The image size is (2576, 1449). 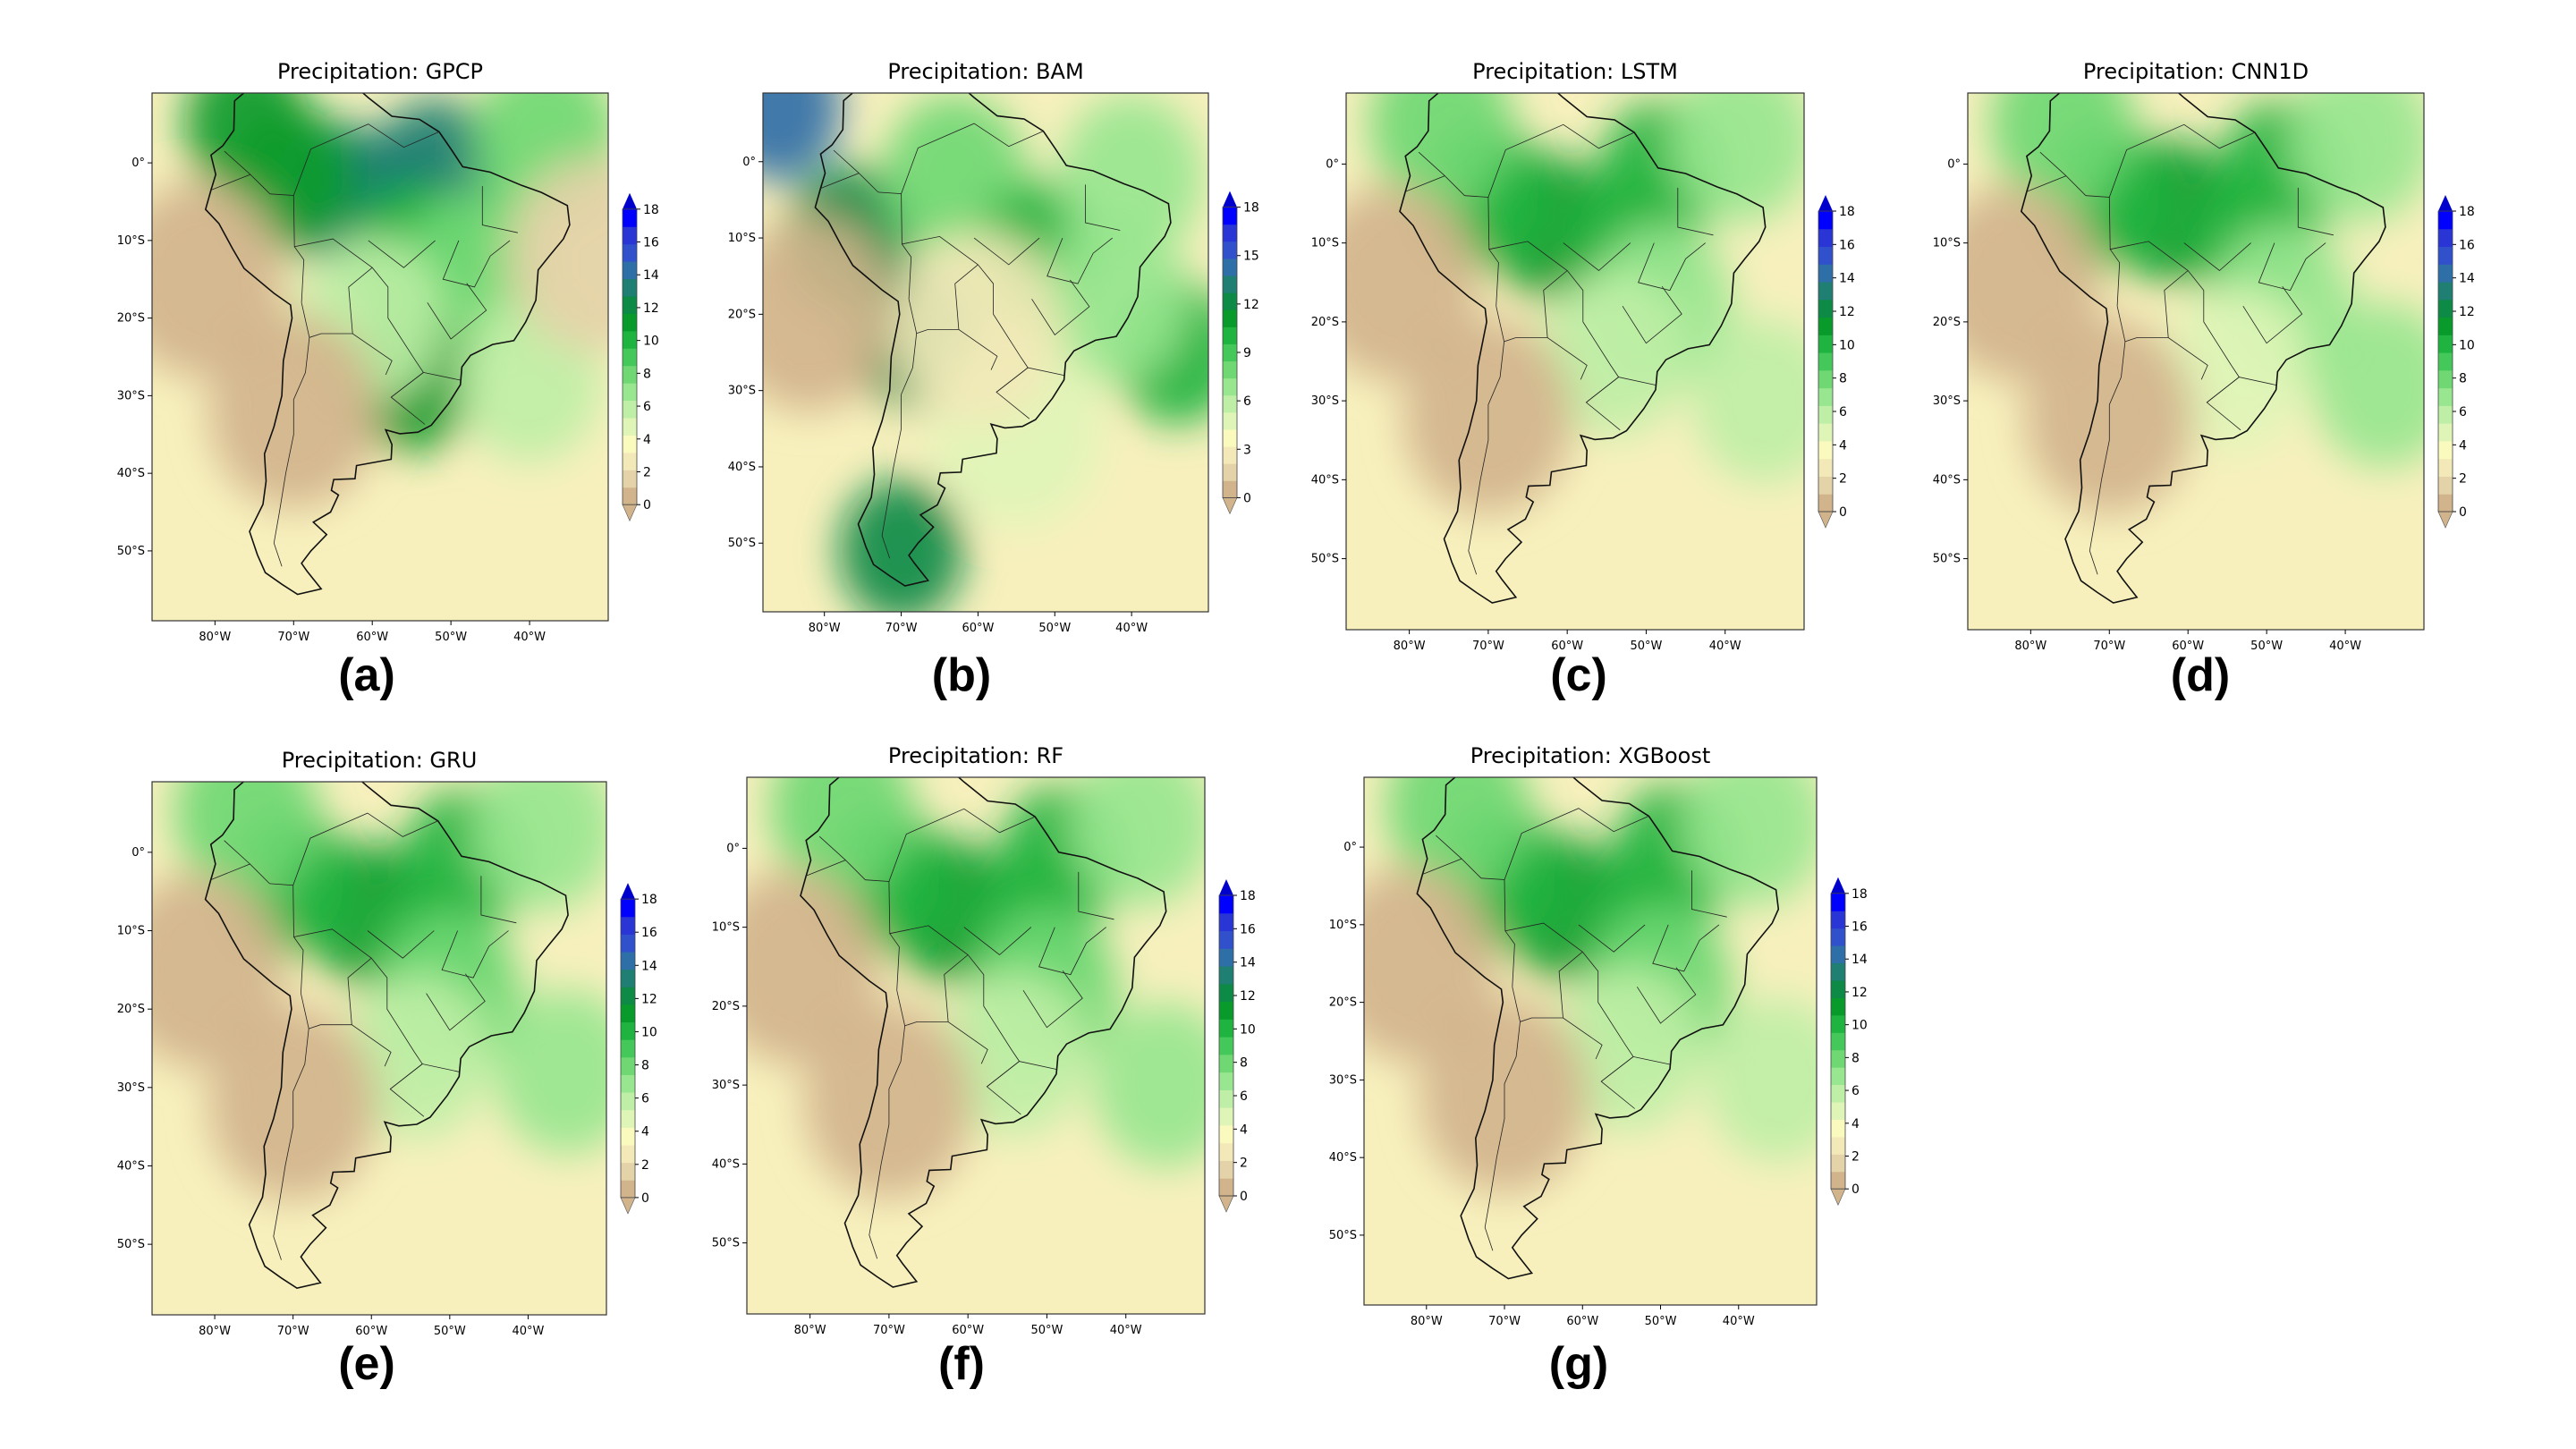 I want to click on x-tick-label: 80°W, so click(x=215, y=637).